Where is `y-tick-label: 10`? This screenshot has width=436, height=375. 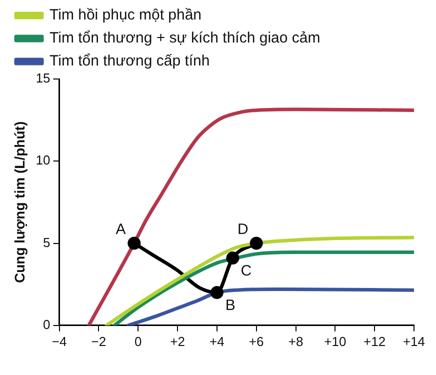 y-tick-label: 10 is located at coordinates (43, 160).